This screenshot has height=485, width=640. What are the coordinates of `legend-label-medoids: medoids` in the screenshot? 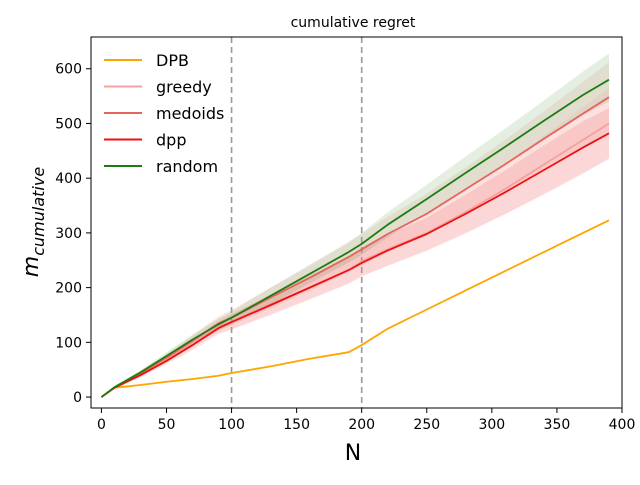 It's located at (190, 113).